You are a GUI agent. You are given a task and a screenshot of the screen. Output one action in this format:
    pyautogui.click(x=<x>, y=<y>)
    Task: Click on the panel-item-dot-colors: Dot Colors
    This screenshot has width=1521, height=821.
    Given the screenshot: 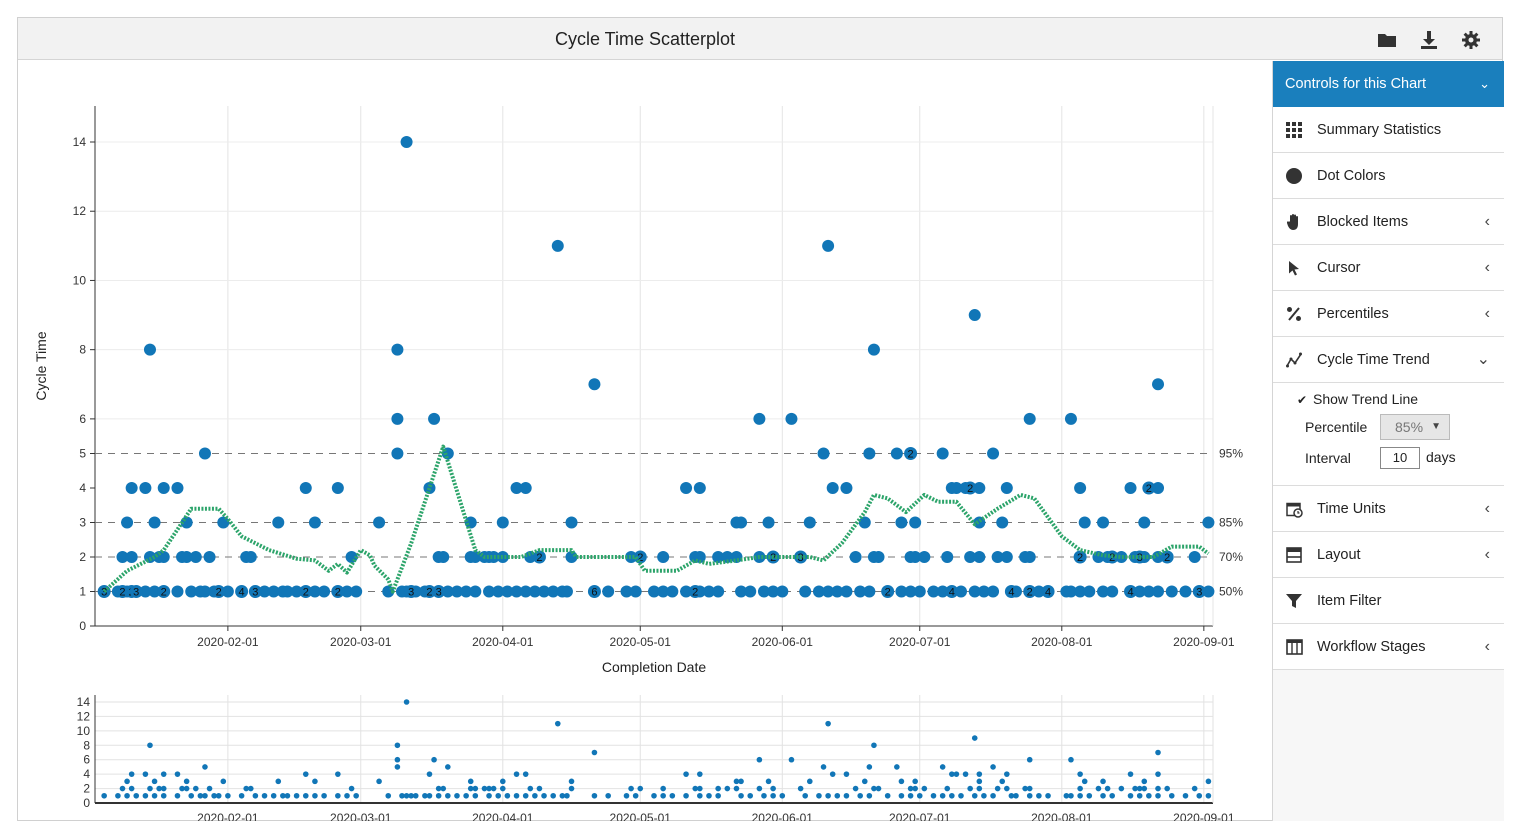 What is the action you would take?
    pyautogui.click(x=1388, y=176)
    